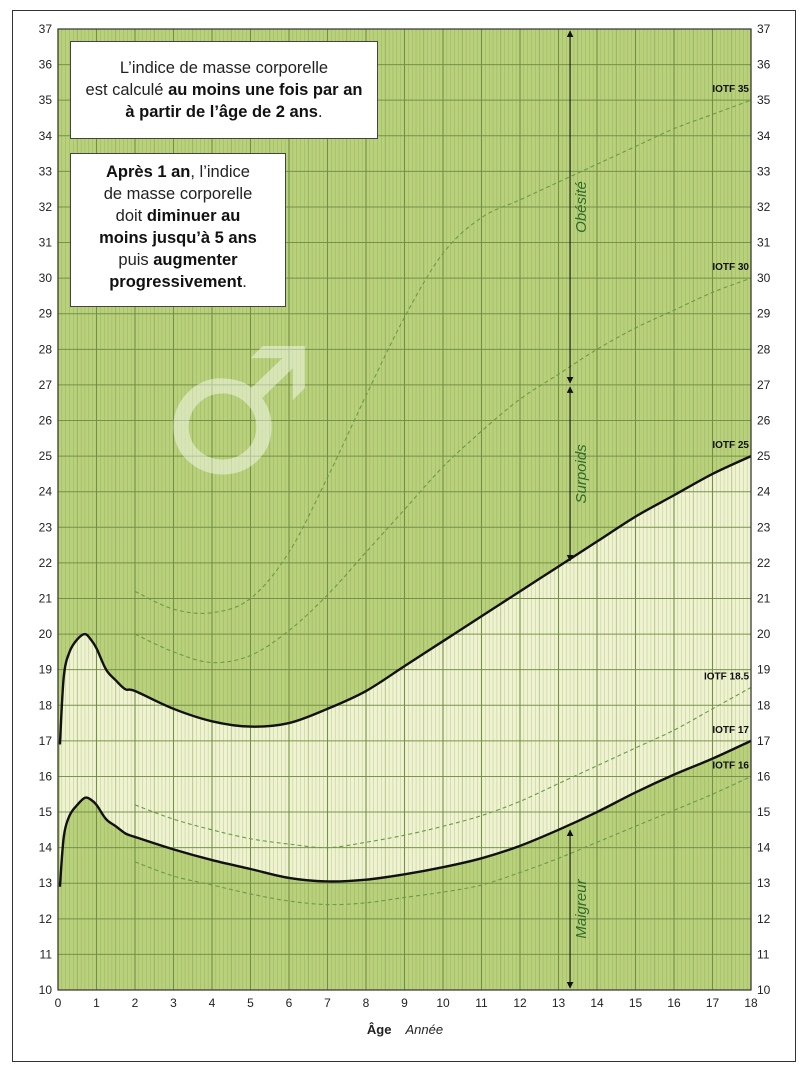 The image size is (810, 1076). Describe the element at coordinates (46, 314) in the screenshot. I see `y-tick-left: 29` at that location.